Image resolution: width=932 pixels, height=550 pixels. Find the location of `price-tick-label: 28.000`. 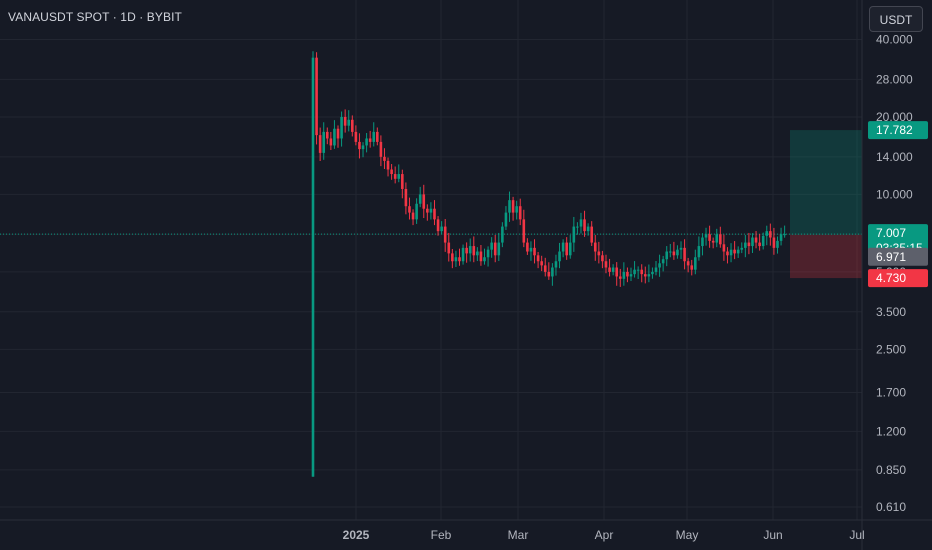

price-tick-label: 28.000 is located at coordinates (894, 79).